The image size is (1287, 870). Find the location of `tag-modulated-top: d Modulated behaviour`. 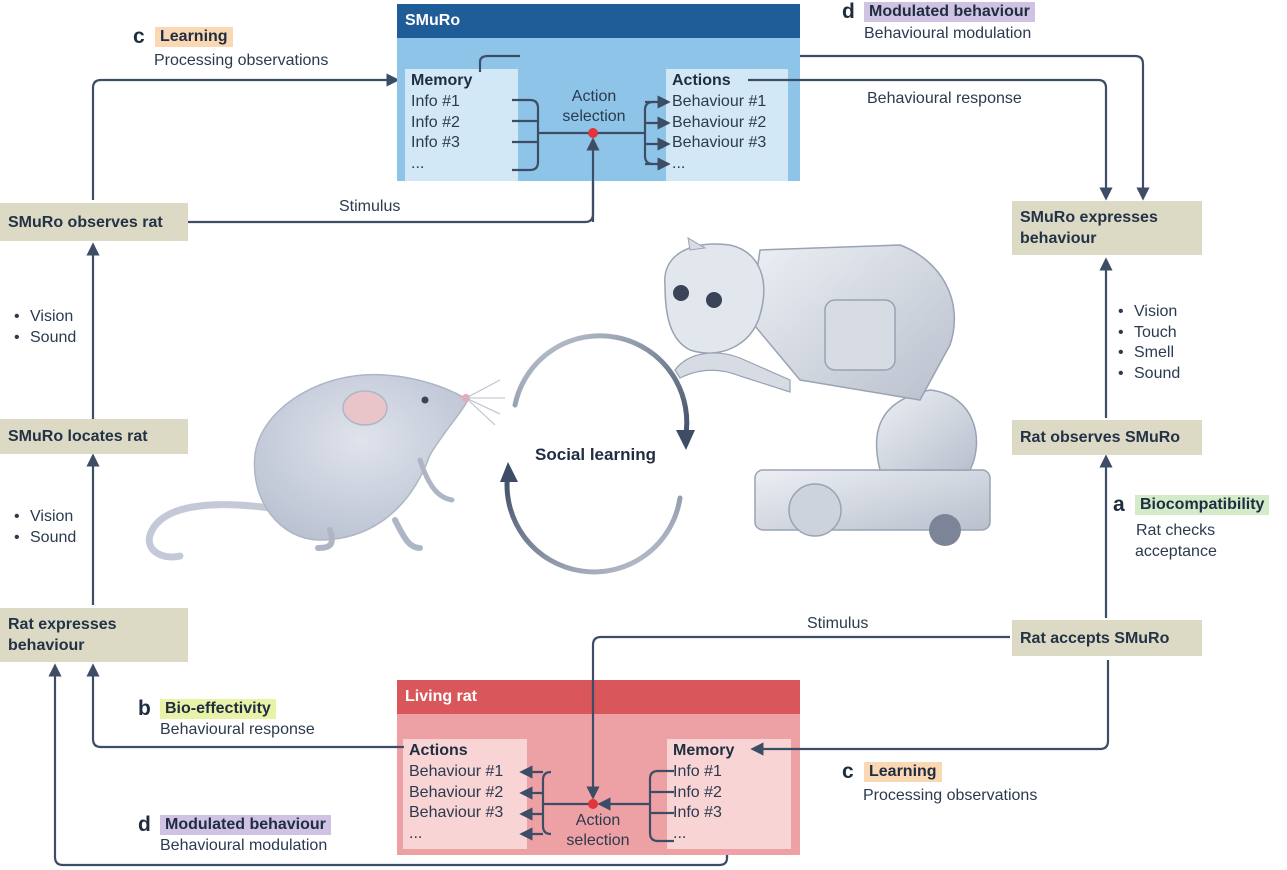

tag-modulated-top: d Modulated behaviour is located at coordinates (938, 12).